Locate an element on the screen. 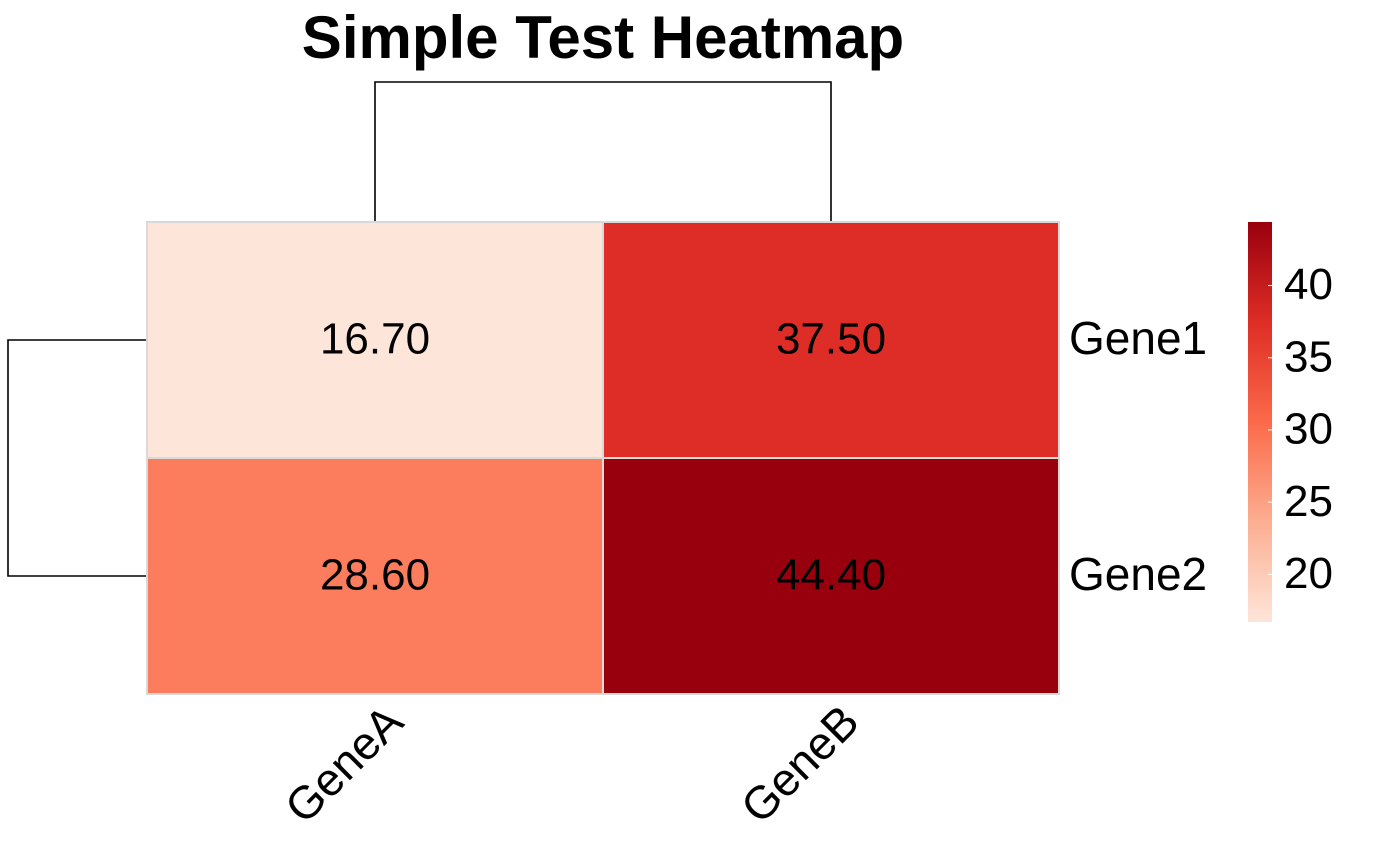 The height and width of the screenshot is (866, 1400). color-tick-label: 25 is located at coordinates (1308, 501).